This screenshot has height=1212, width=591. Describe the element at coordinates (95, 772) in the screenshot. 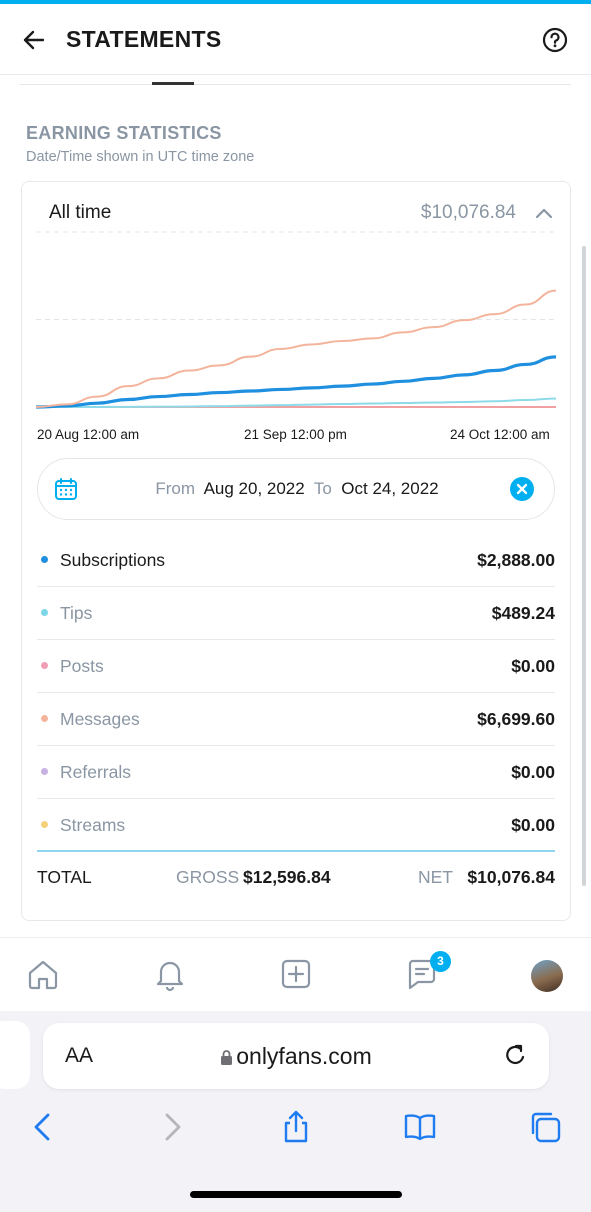

I see `row-label: Referrals` at that location.